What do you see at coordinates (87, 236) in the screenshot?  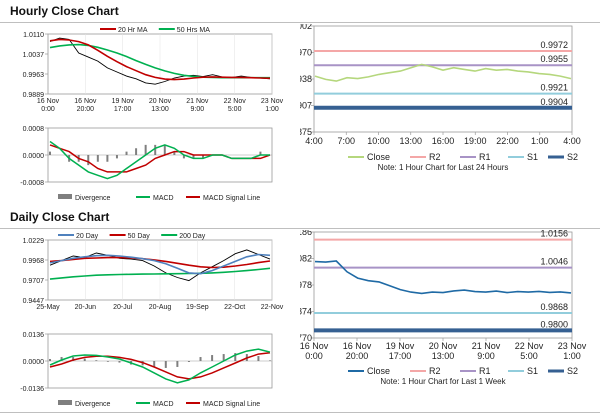 I see `daily-price-legend-label: 20 Day` at bounding box center [87, 236].